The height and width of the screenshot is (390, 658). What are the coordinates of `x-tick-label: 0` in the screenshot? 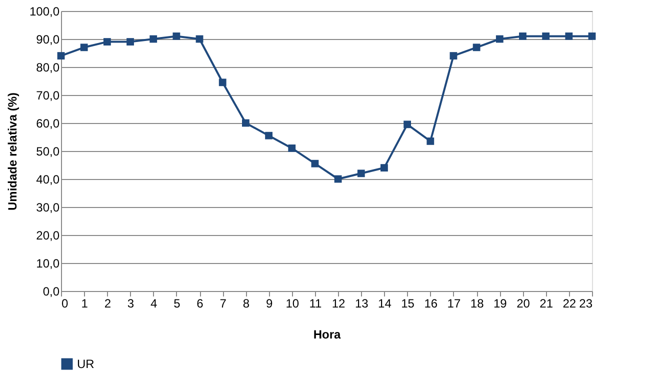 It's located at (65, 303).